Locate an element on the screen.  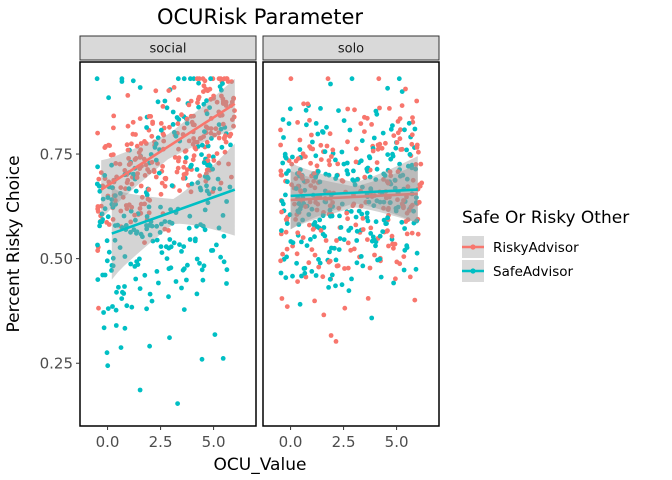
trend-line-safeadvisor is located at coordinates (173, 211).